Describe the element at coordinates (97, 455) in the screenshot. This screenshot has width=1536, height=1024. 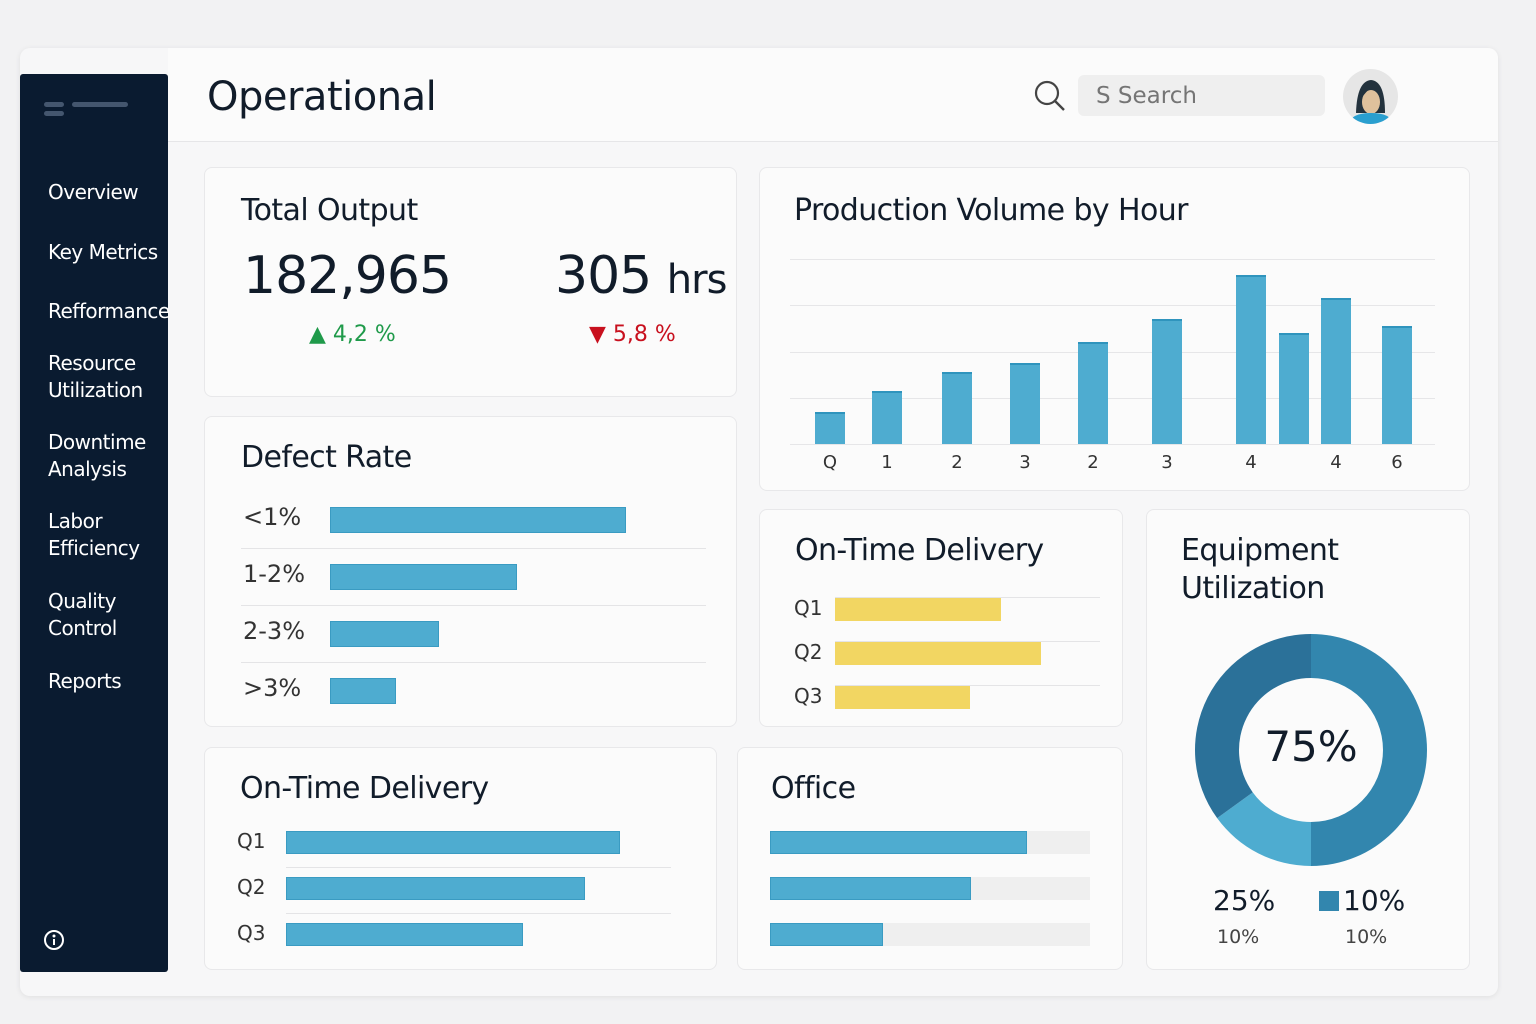
I see `sidebar-item-downtime-analysis: Downtime Analysis` at that location.